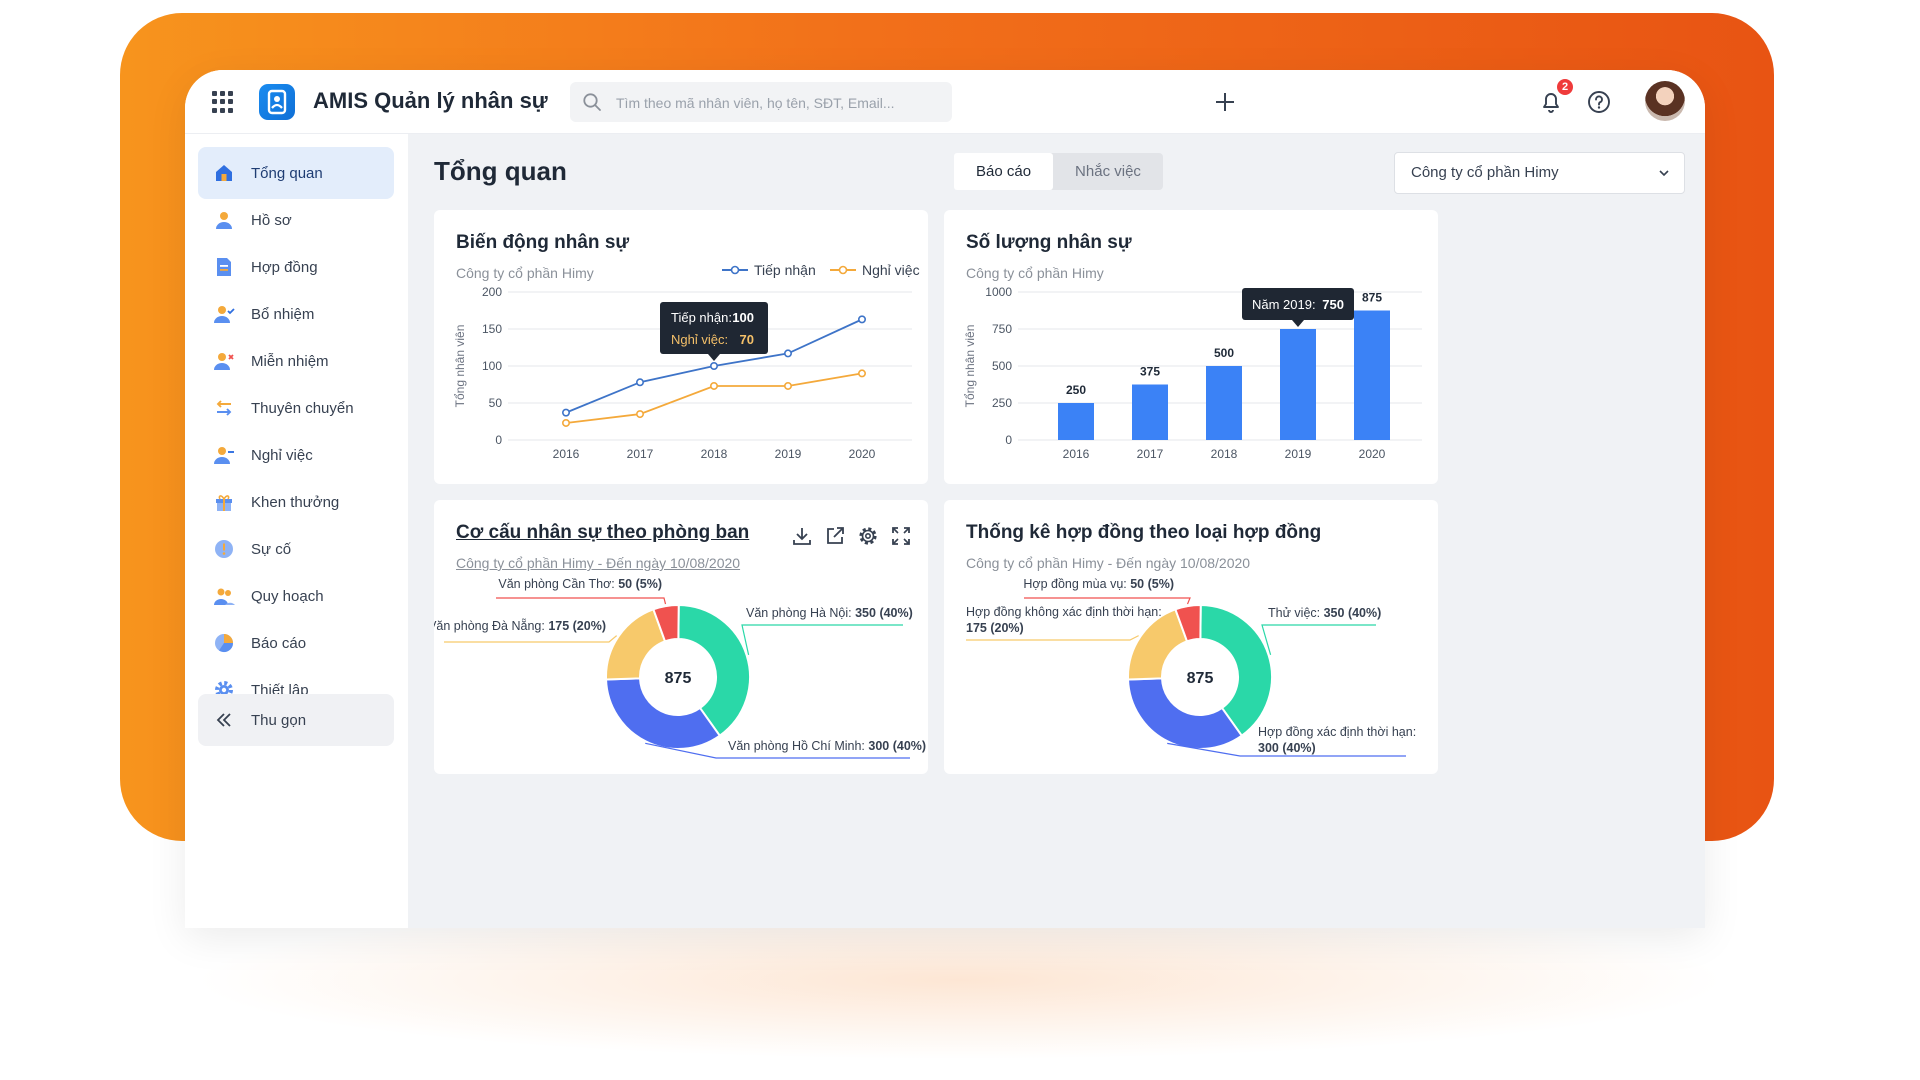  What do you see at coordinates (1076, 390) in the screenshot?
I see `bar-value-label: 250` at bounding box center [1076, 390].